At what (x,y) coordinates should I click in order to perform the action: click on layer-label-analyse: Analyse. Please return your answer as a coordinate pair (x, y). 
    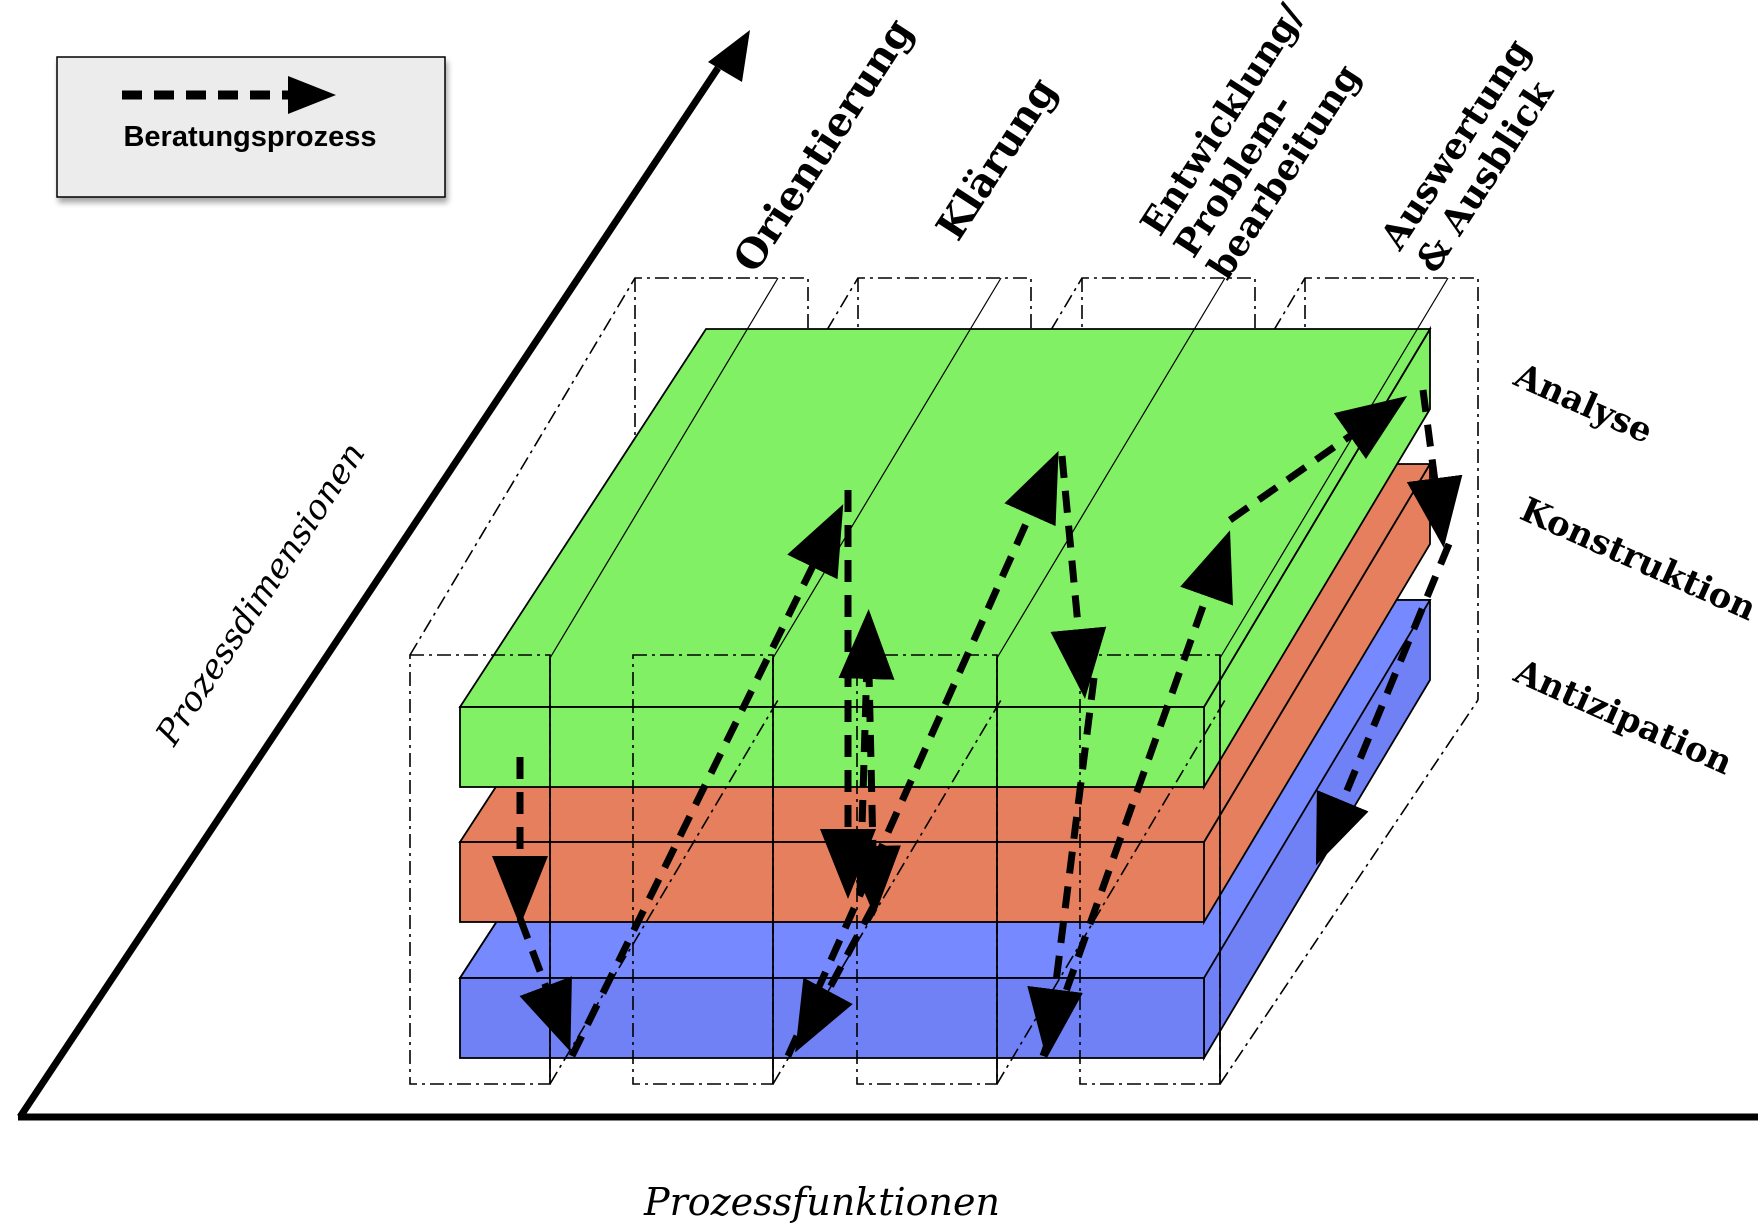
    Looking at the image, I should click on (1582, 403).